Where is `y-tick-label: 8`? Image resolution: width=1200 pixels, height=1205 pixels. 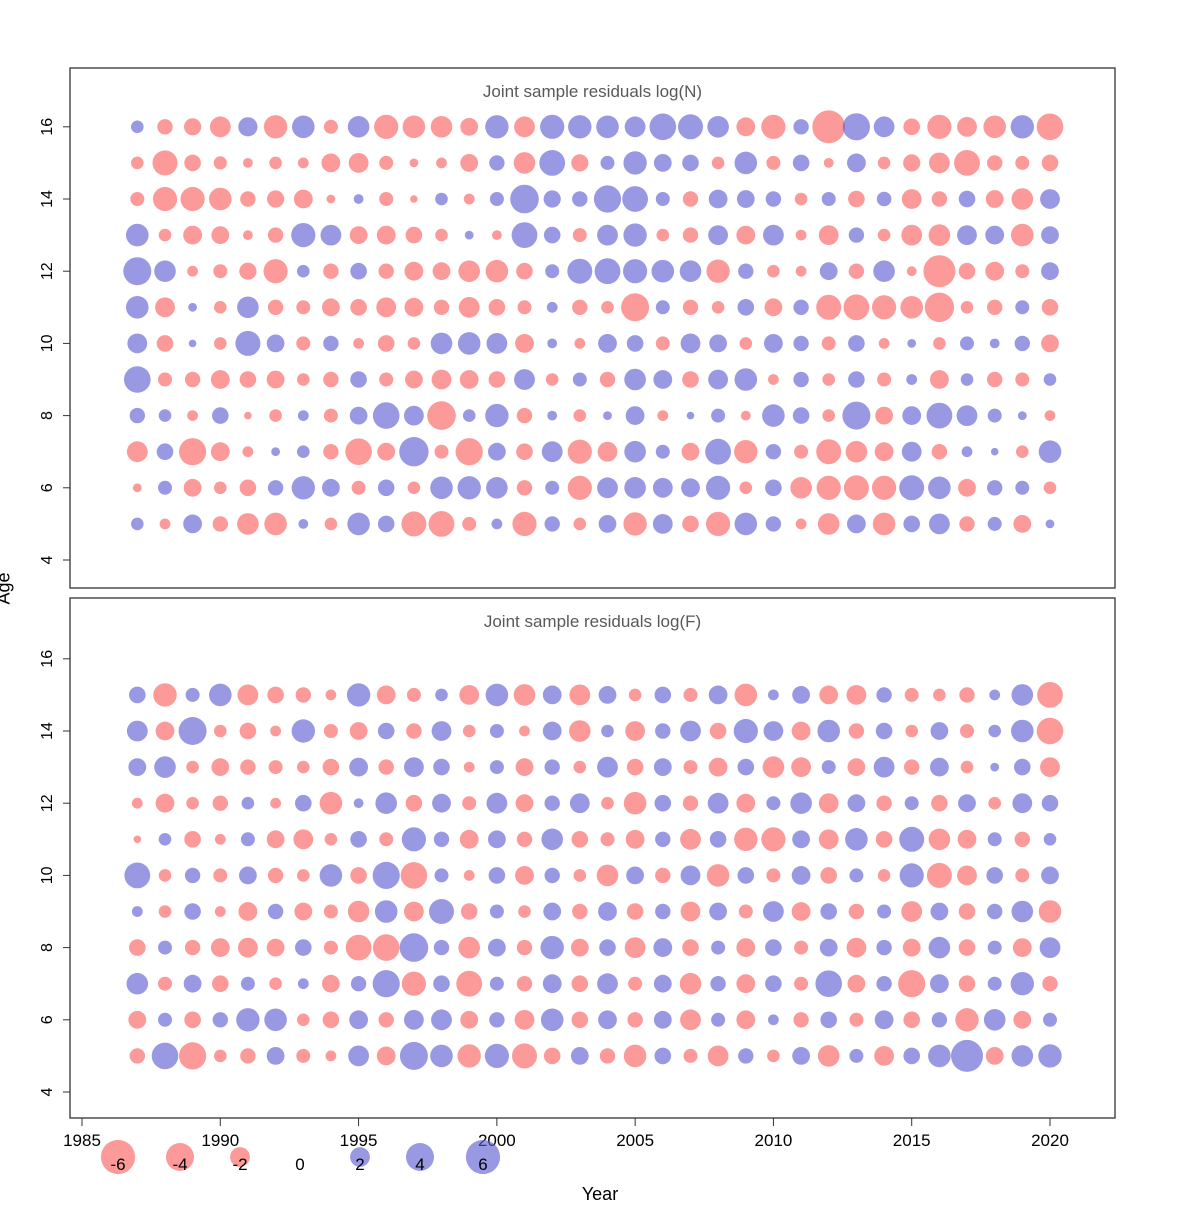 y-tick-label: 8 is located at coordinates (47, 415).